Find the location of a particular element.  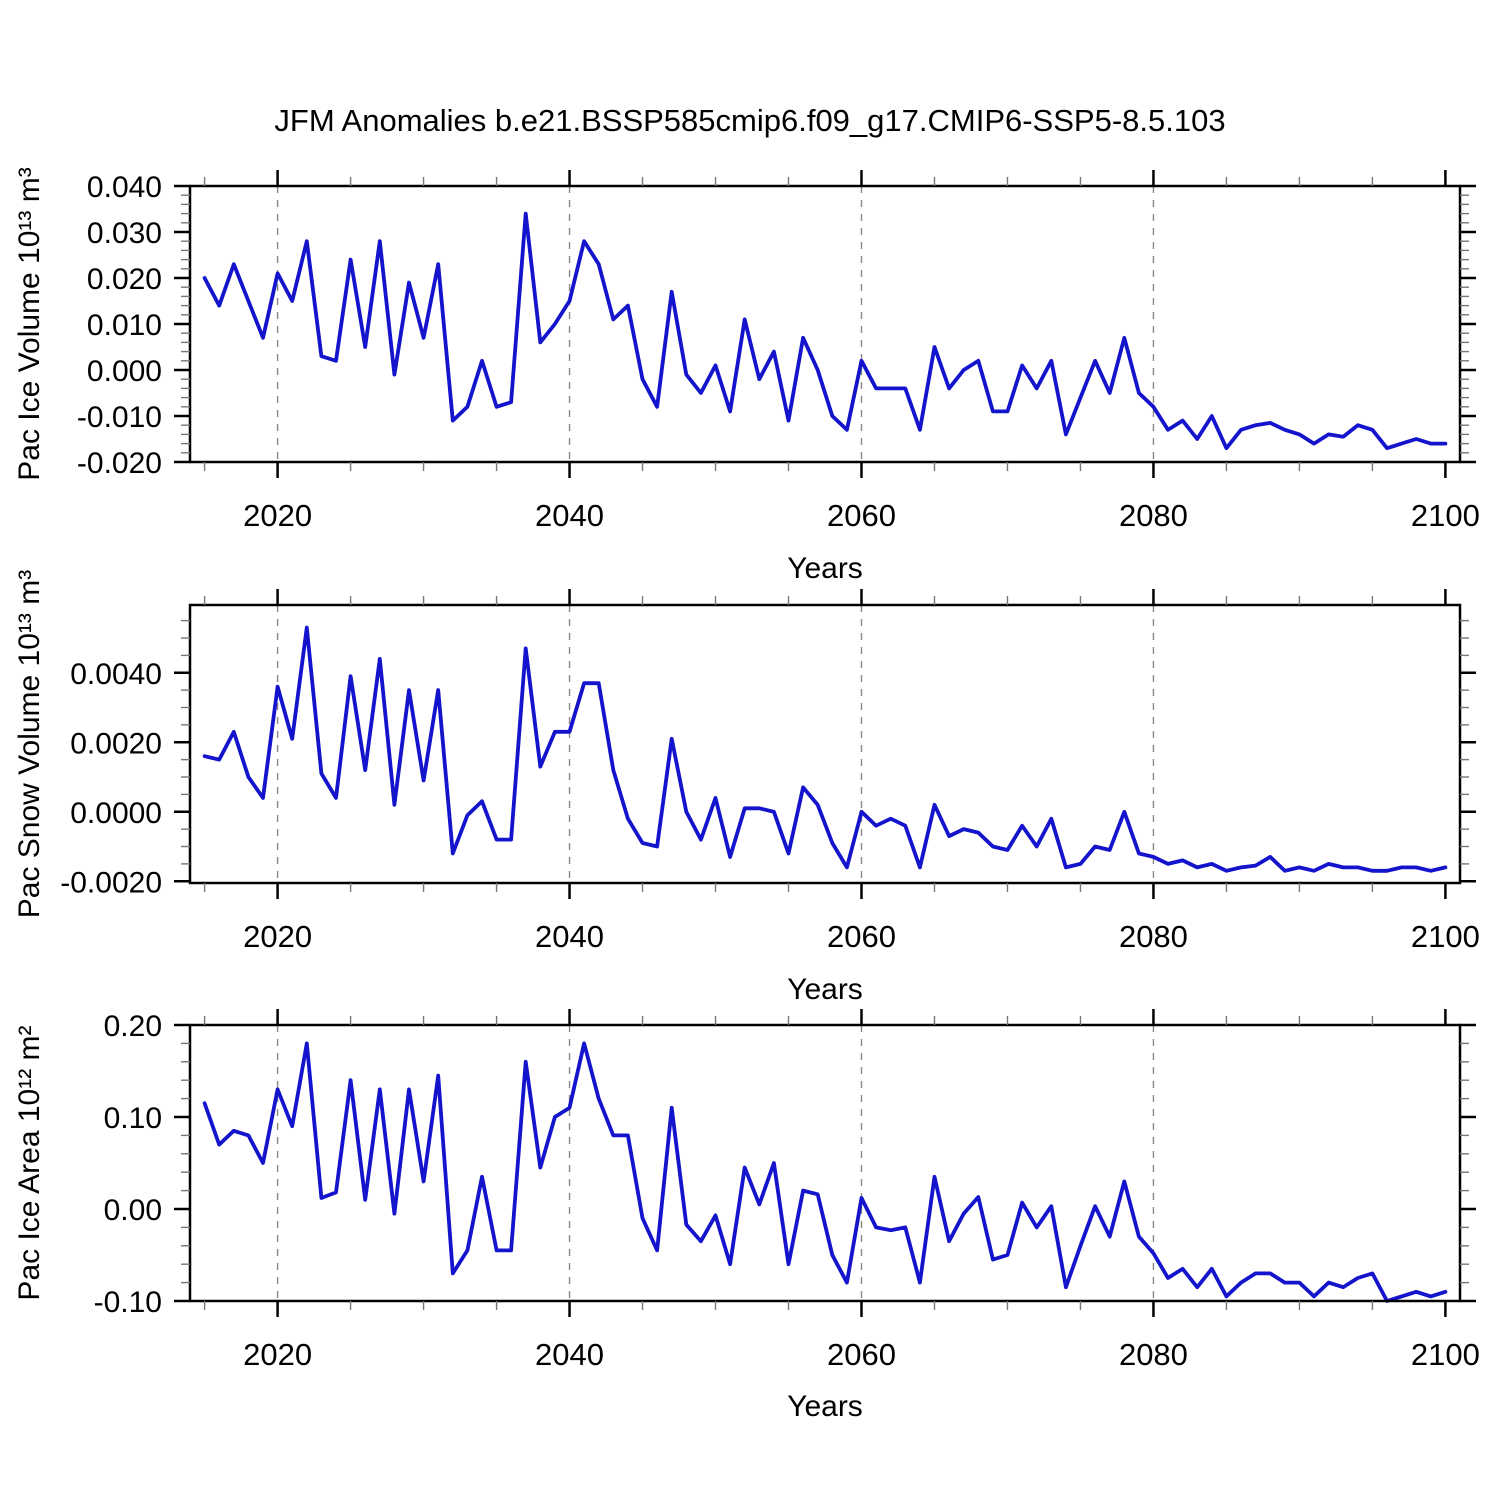

x-axis-title-years-1: Years is located at coordinates (825, 568).